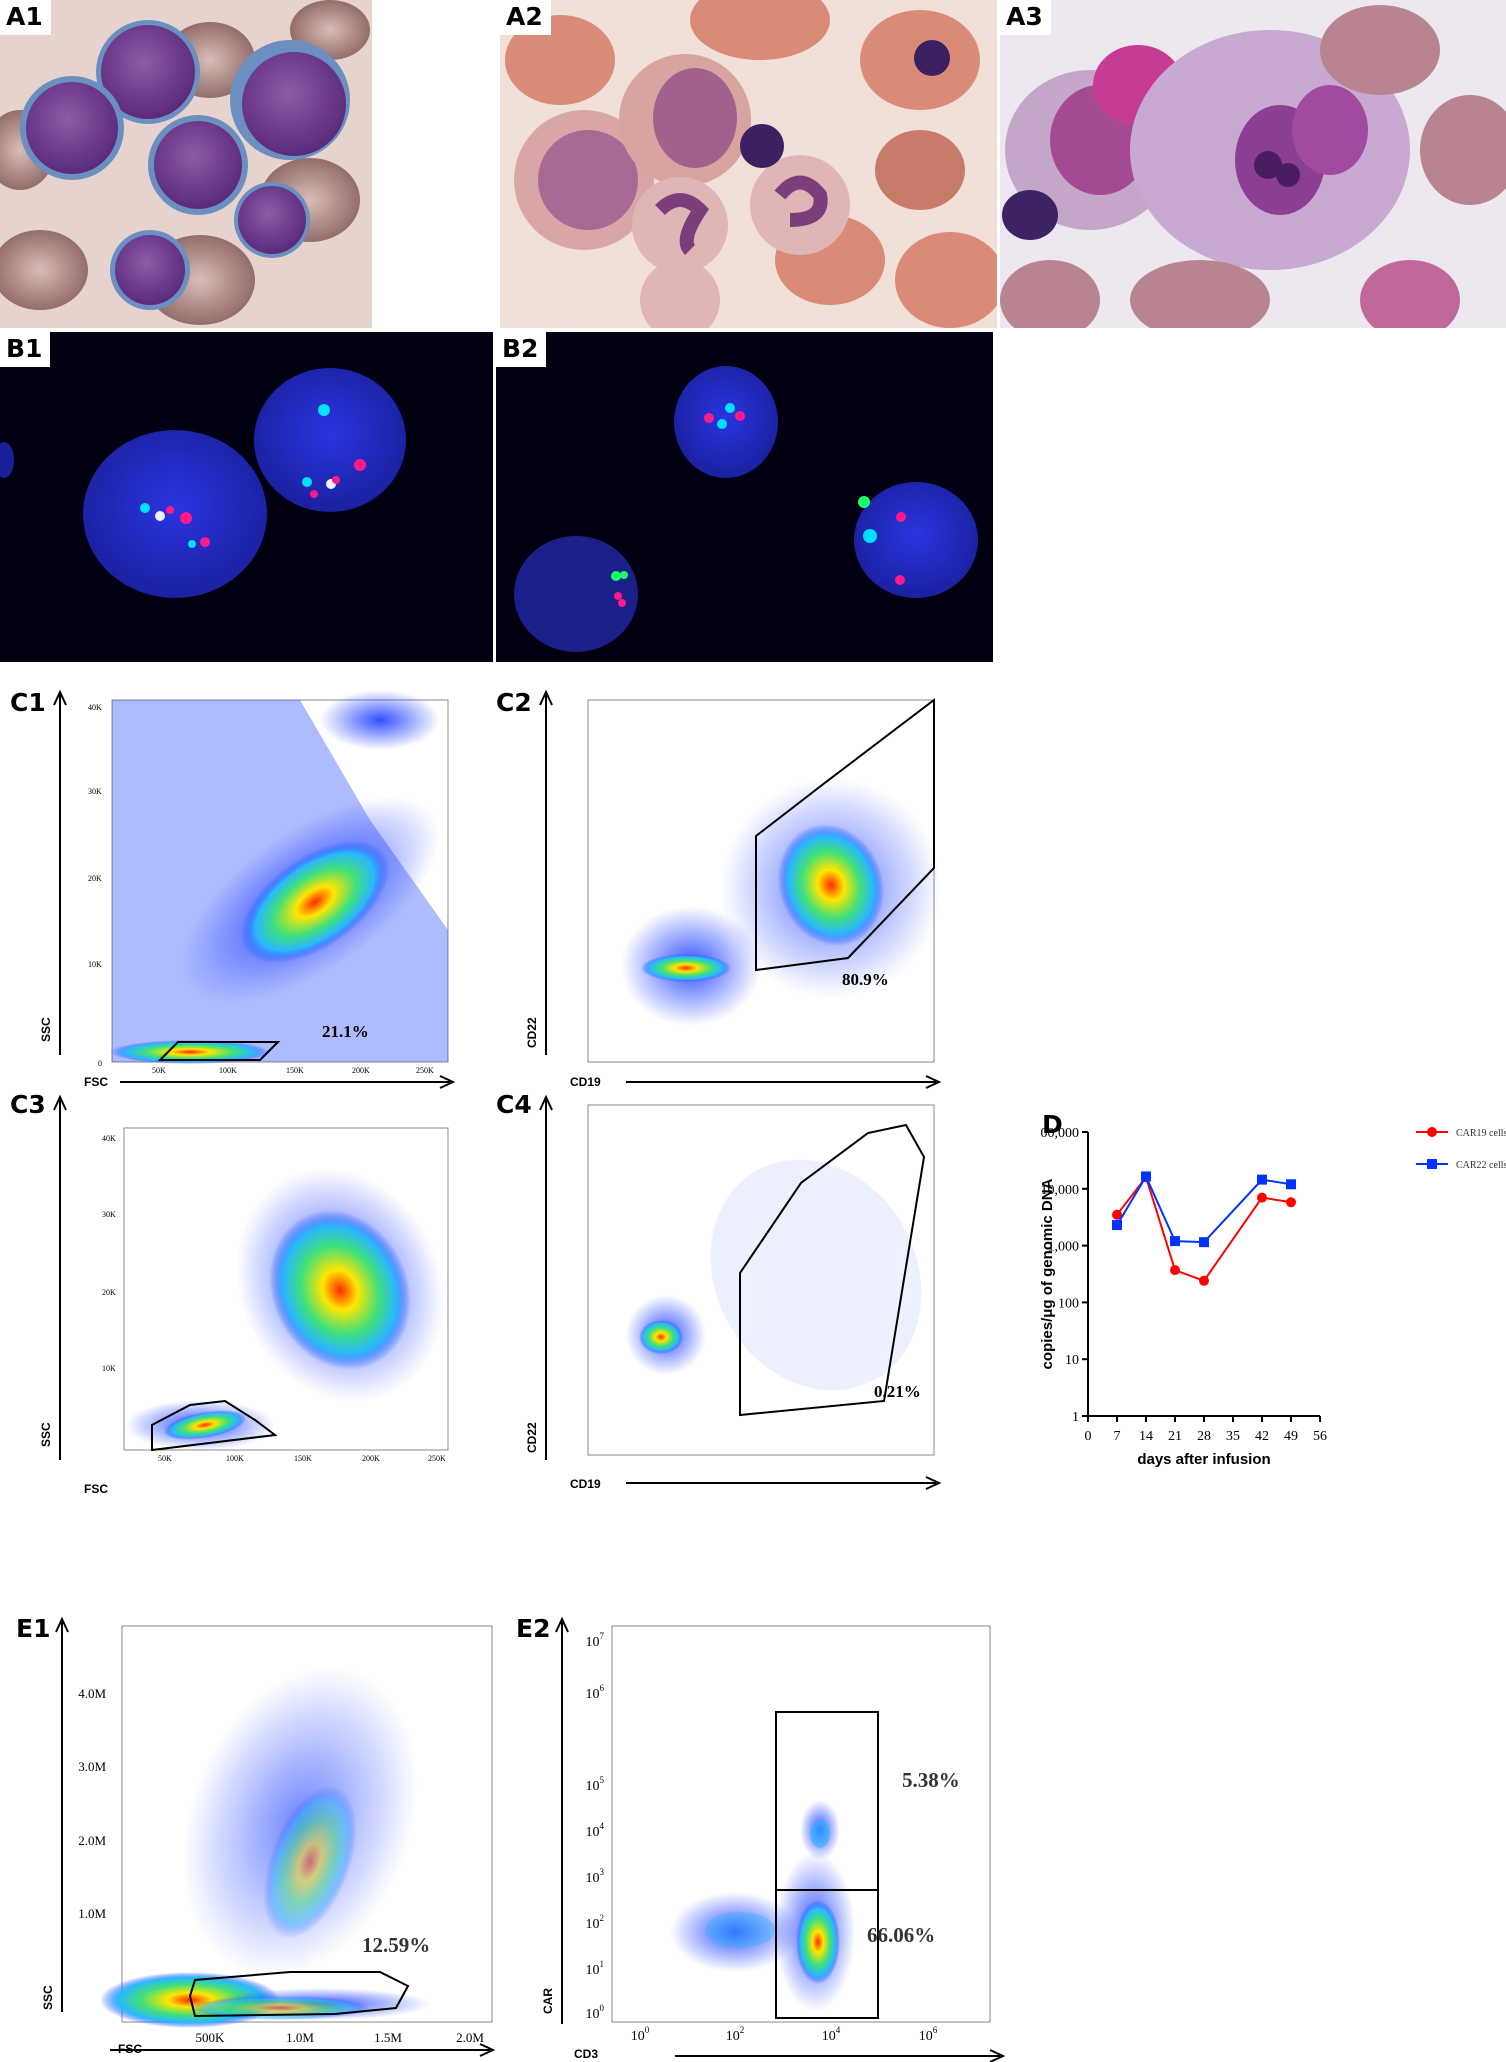 Image resolution: width=1506 pixels, height=2062 pixels. I want to click on panel-label: A2, so click(525, 17).